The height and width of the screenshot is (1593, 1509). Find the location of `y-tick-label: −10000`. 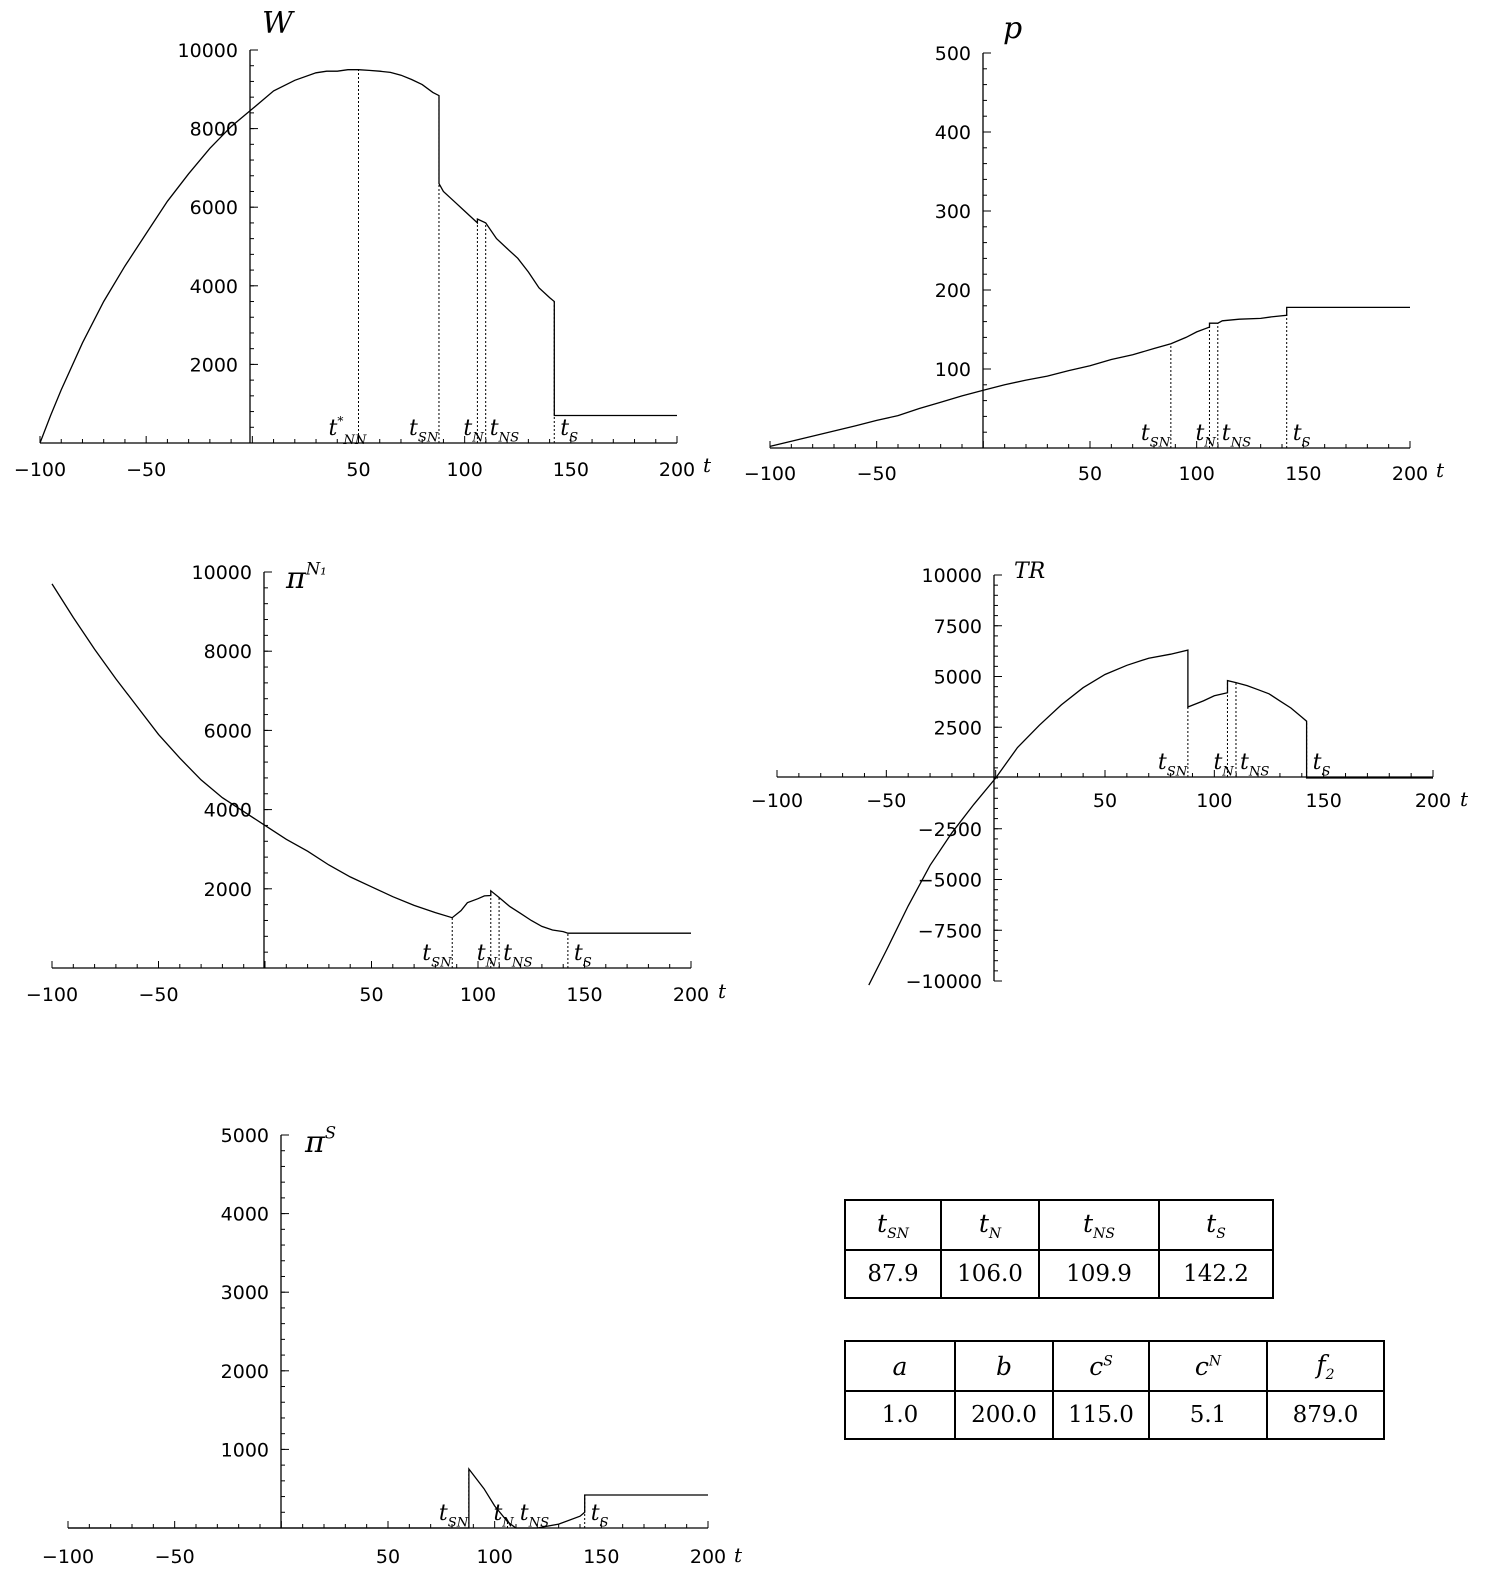

y-tick-label: −10000 is located at coordinates (944, 982).